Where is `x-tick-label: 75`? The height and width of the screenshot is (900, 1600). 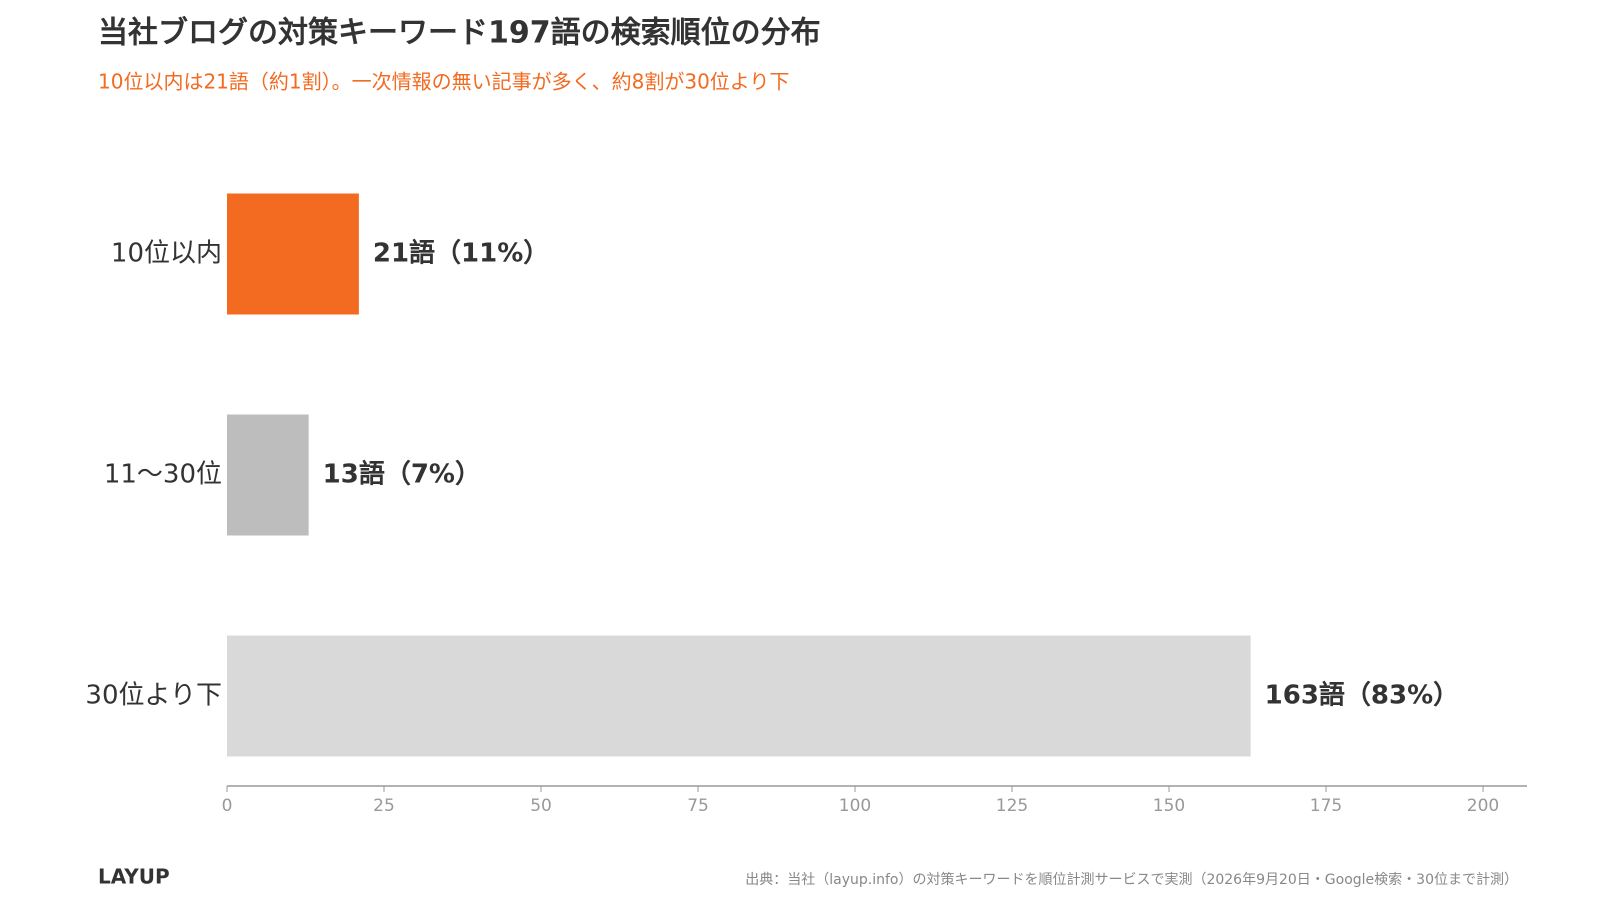 x-tick-label: 75 is located at coordinates (698, 806).